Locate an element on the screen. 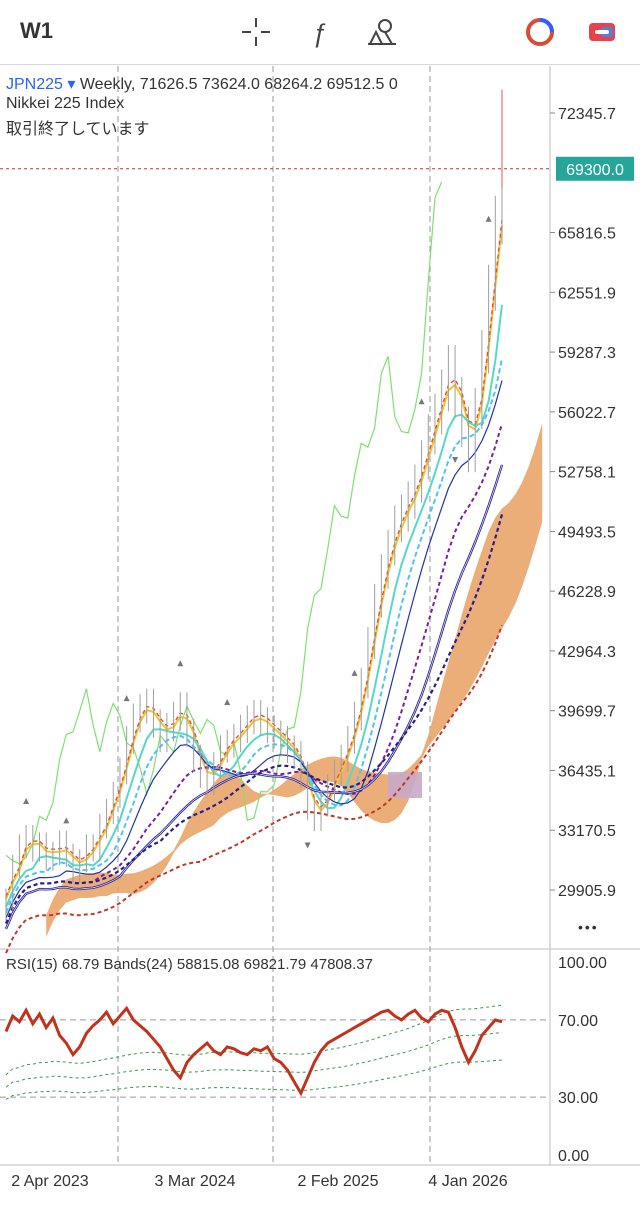 The width and height of the screenshot is (640, 1205). y-tick-label-3: 39699.7 is located at coordinates (587, 712).